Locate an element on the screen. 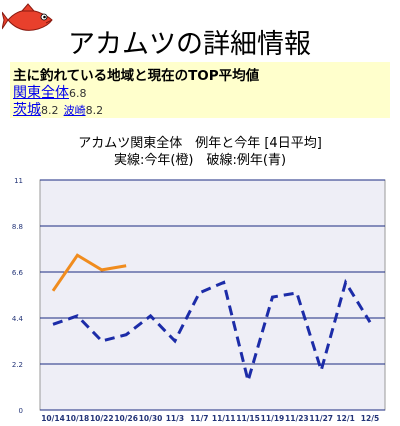  x-tick-label: 10/26 is located at coordinates (126, 418).